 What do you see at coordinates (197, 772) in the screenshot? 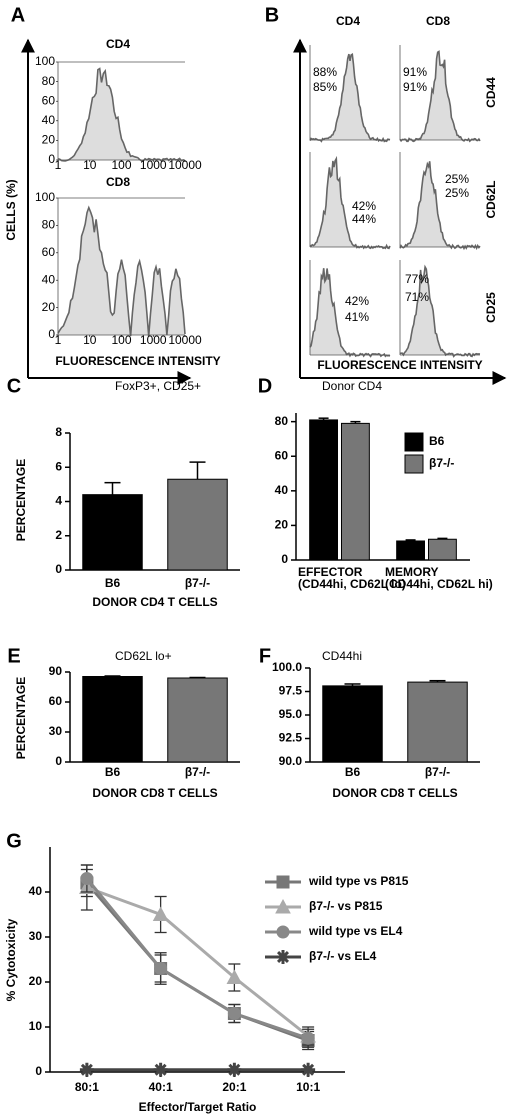
I see `x-tick-label: β7-/-` at bounding box center [197, 772].